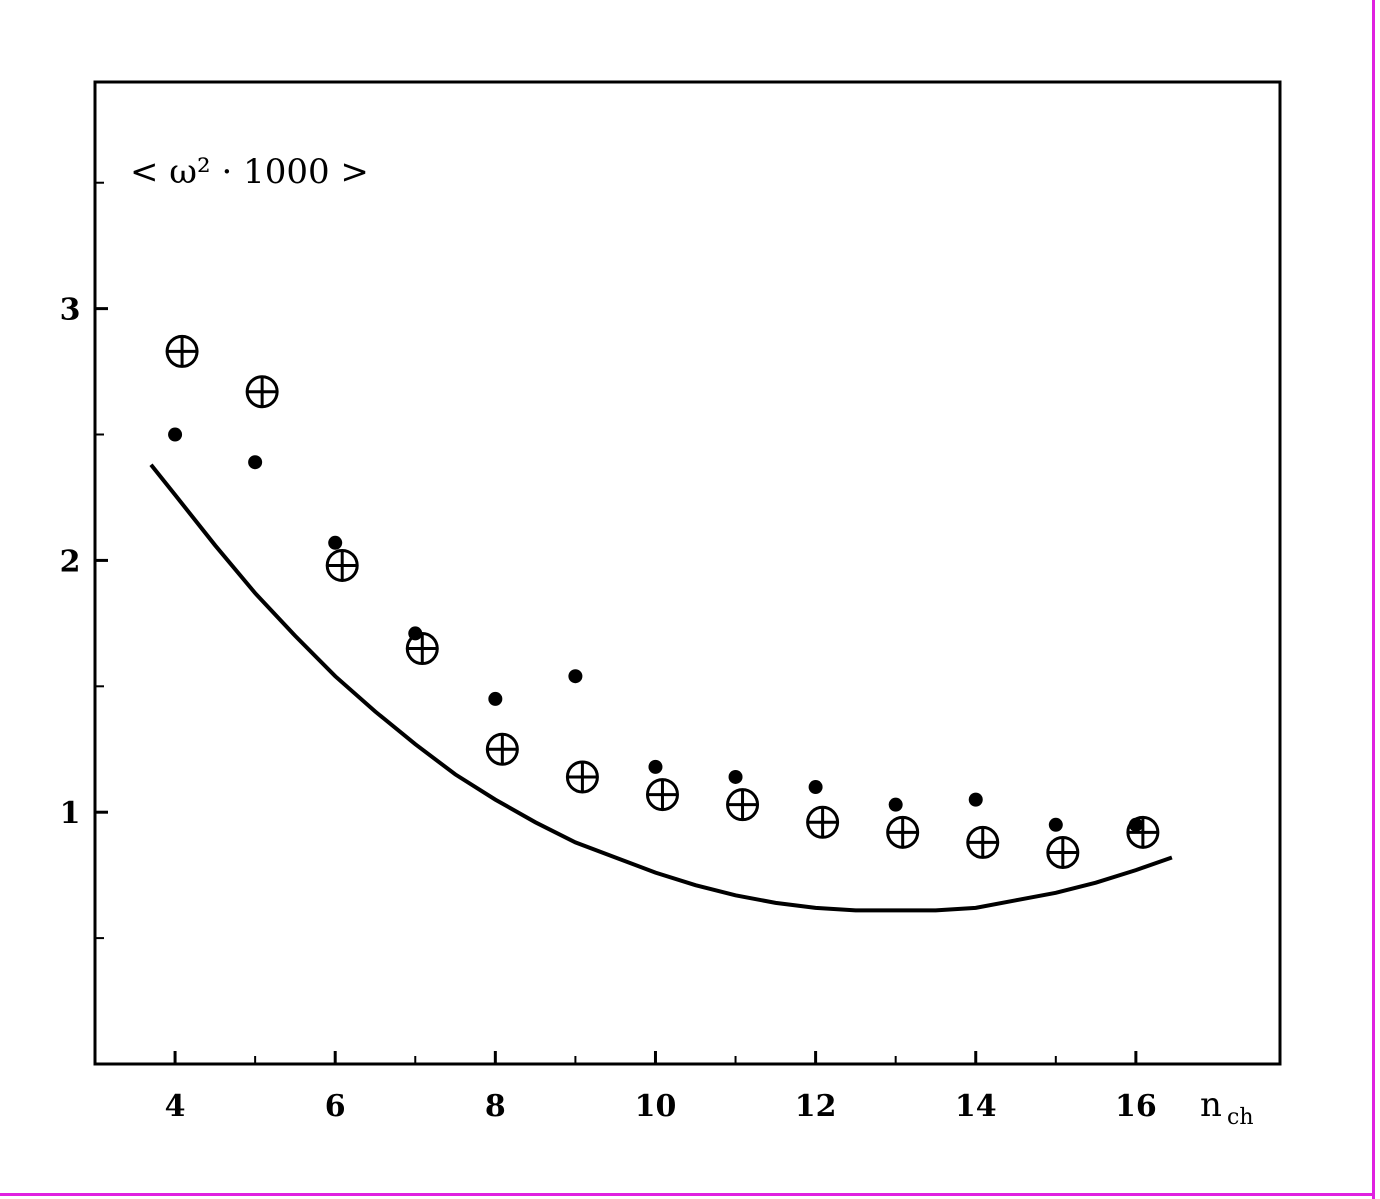 Image resolution: width=1380 pixels, height=1199 pixels. What do you see at coordinates (70, 561) in the screenshot?
I see `y-tick-label: 2` at bounding box center [70, 561].